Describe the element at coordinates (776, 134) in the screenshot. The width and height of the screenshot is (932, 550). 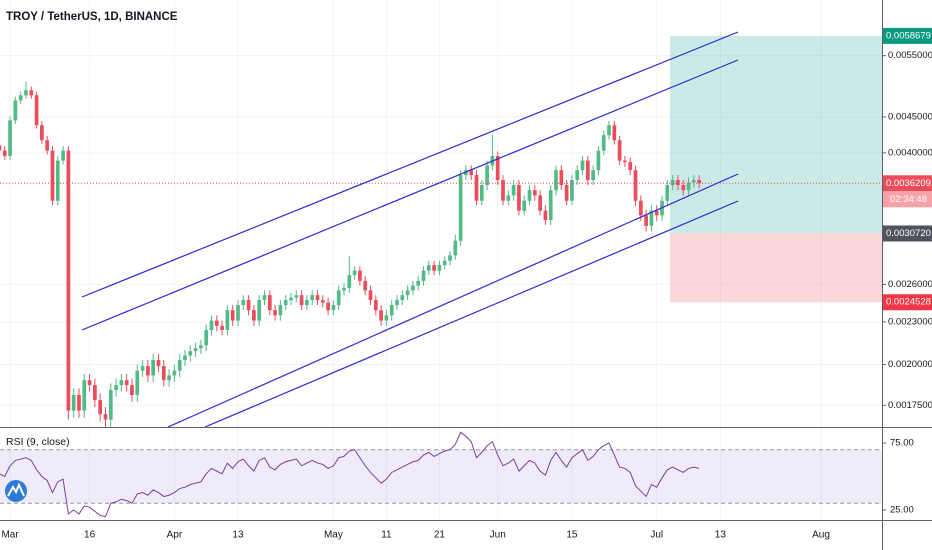
I see `profit-zone` at that location.